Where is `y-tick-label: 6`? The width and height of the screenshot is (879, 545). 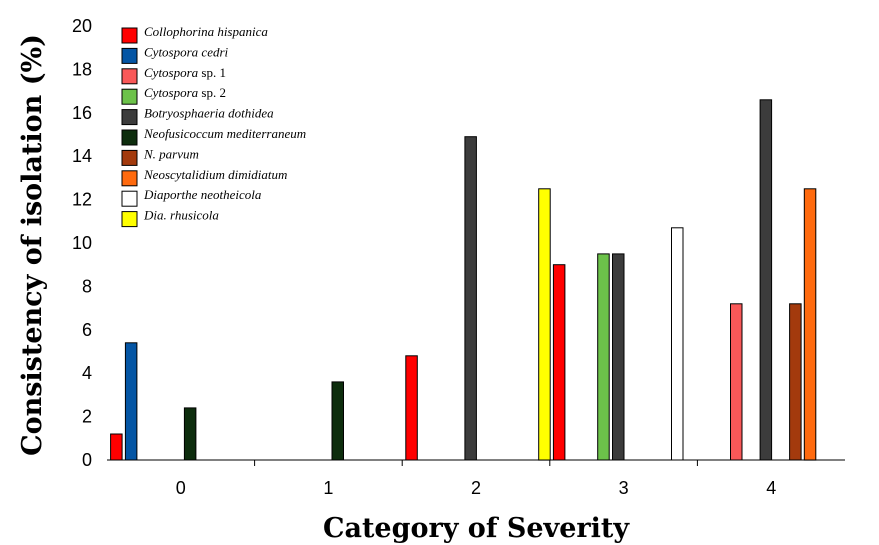
y-tick-label: 6 is located at coordinates (87, 330).